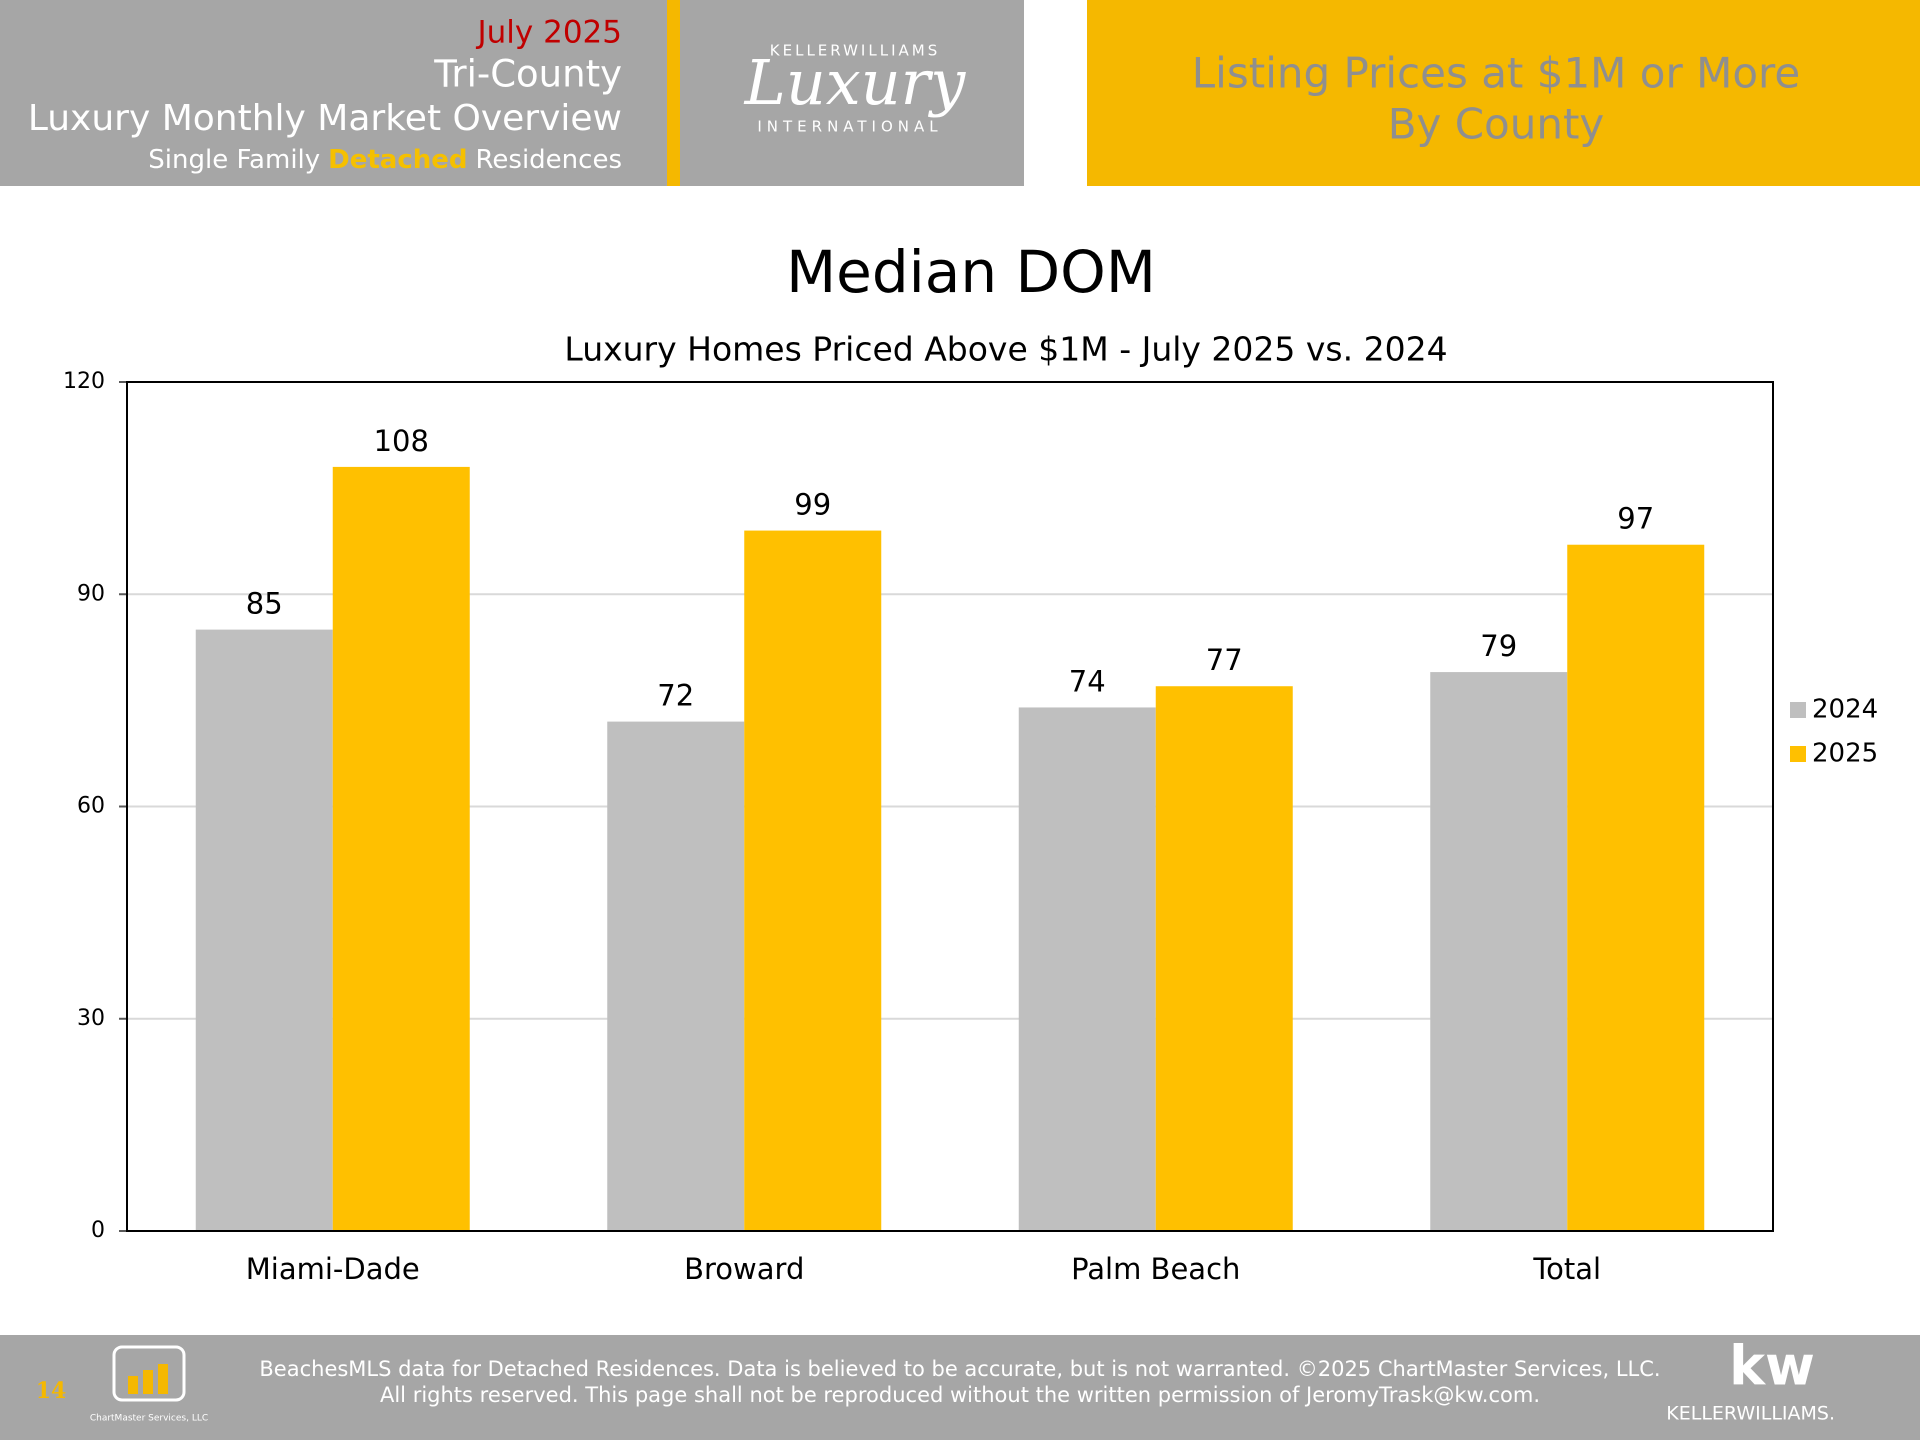 The height and width of the screenshot is (1440, 1920). I want to click on page-number: 14, so click(51, 1391).